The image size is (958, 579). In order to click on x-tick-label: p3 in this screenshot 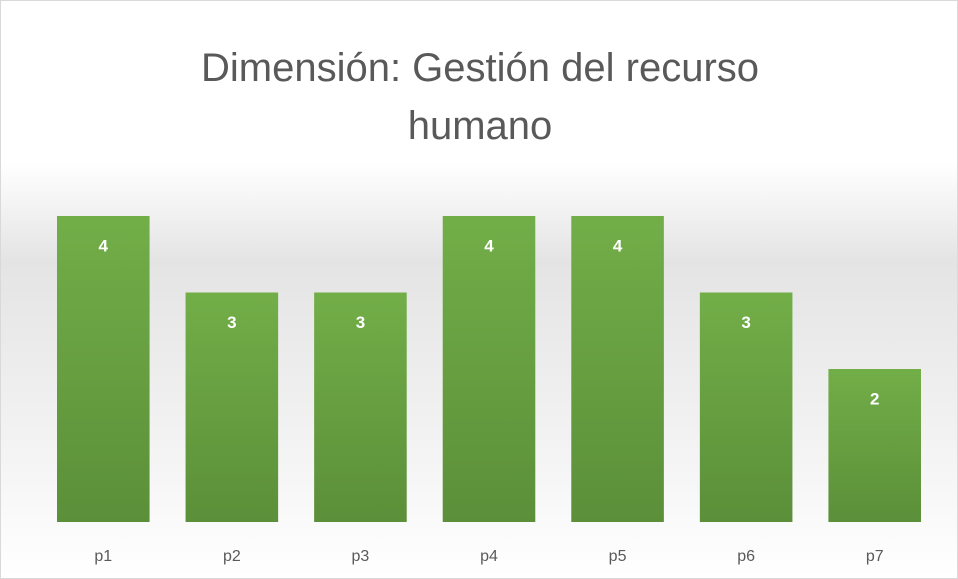, I will do `click(361, 556)`.